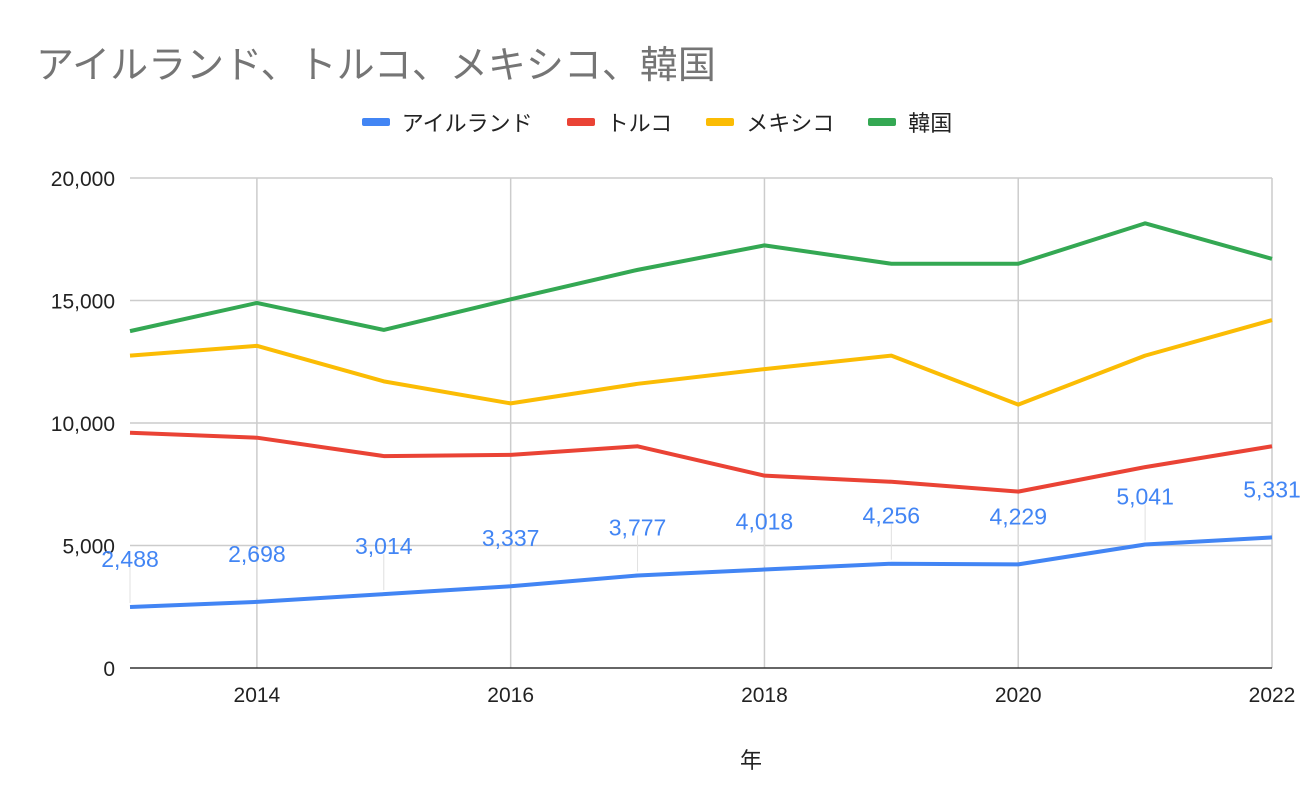  I want to click on x-tick-label: 2020, so click(1018, 695).